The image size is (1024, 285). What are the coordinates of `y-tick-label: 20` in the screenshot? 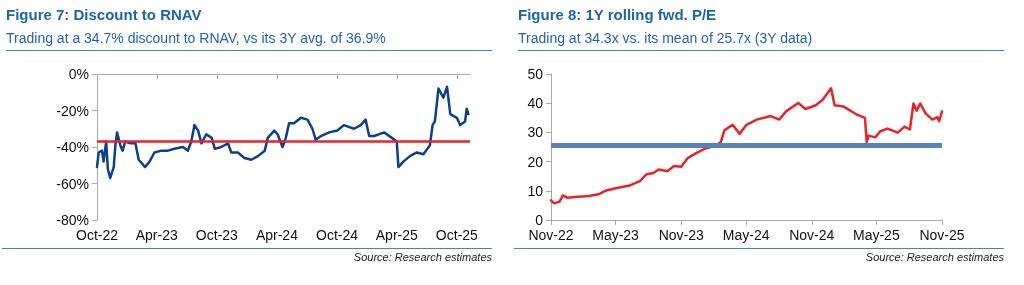 It's located at (535, 161).